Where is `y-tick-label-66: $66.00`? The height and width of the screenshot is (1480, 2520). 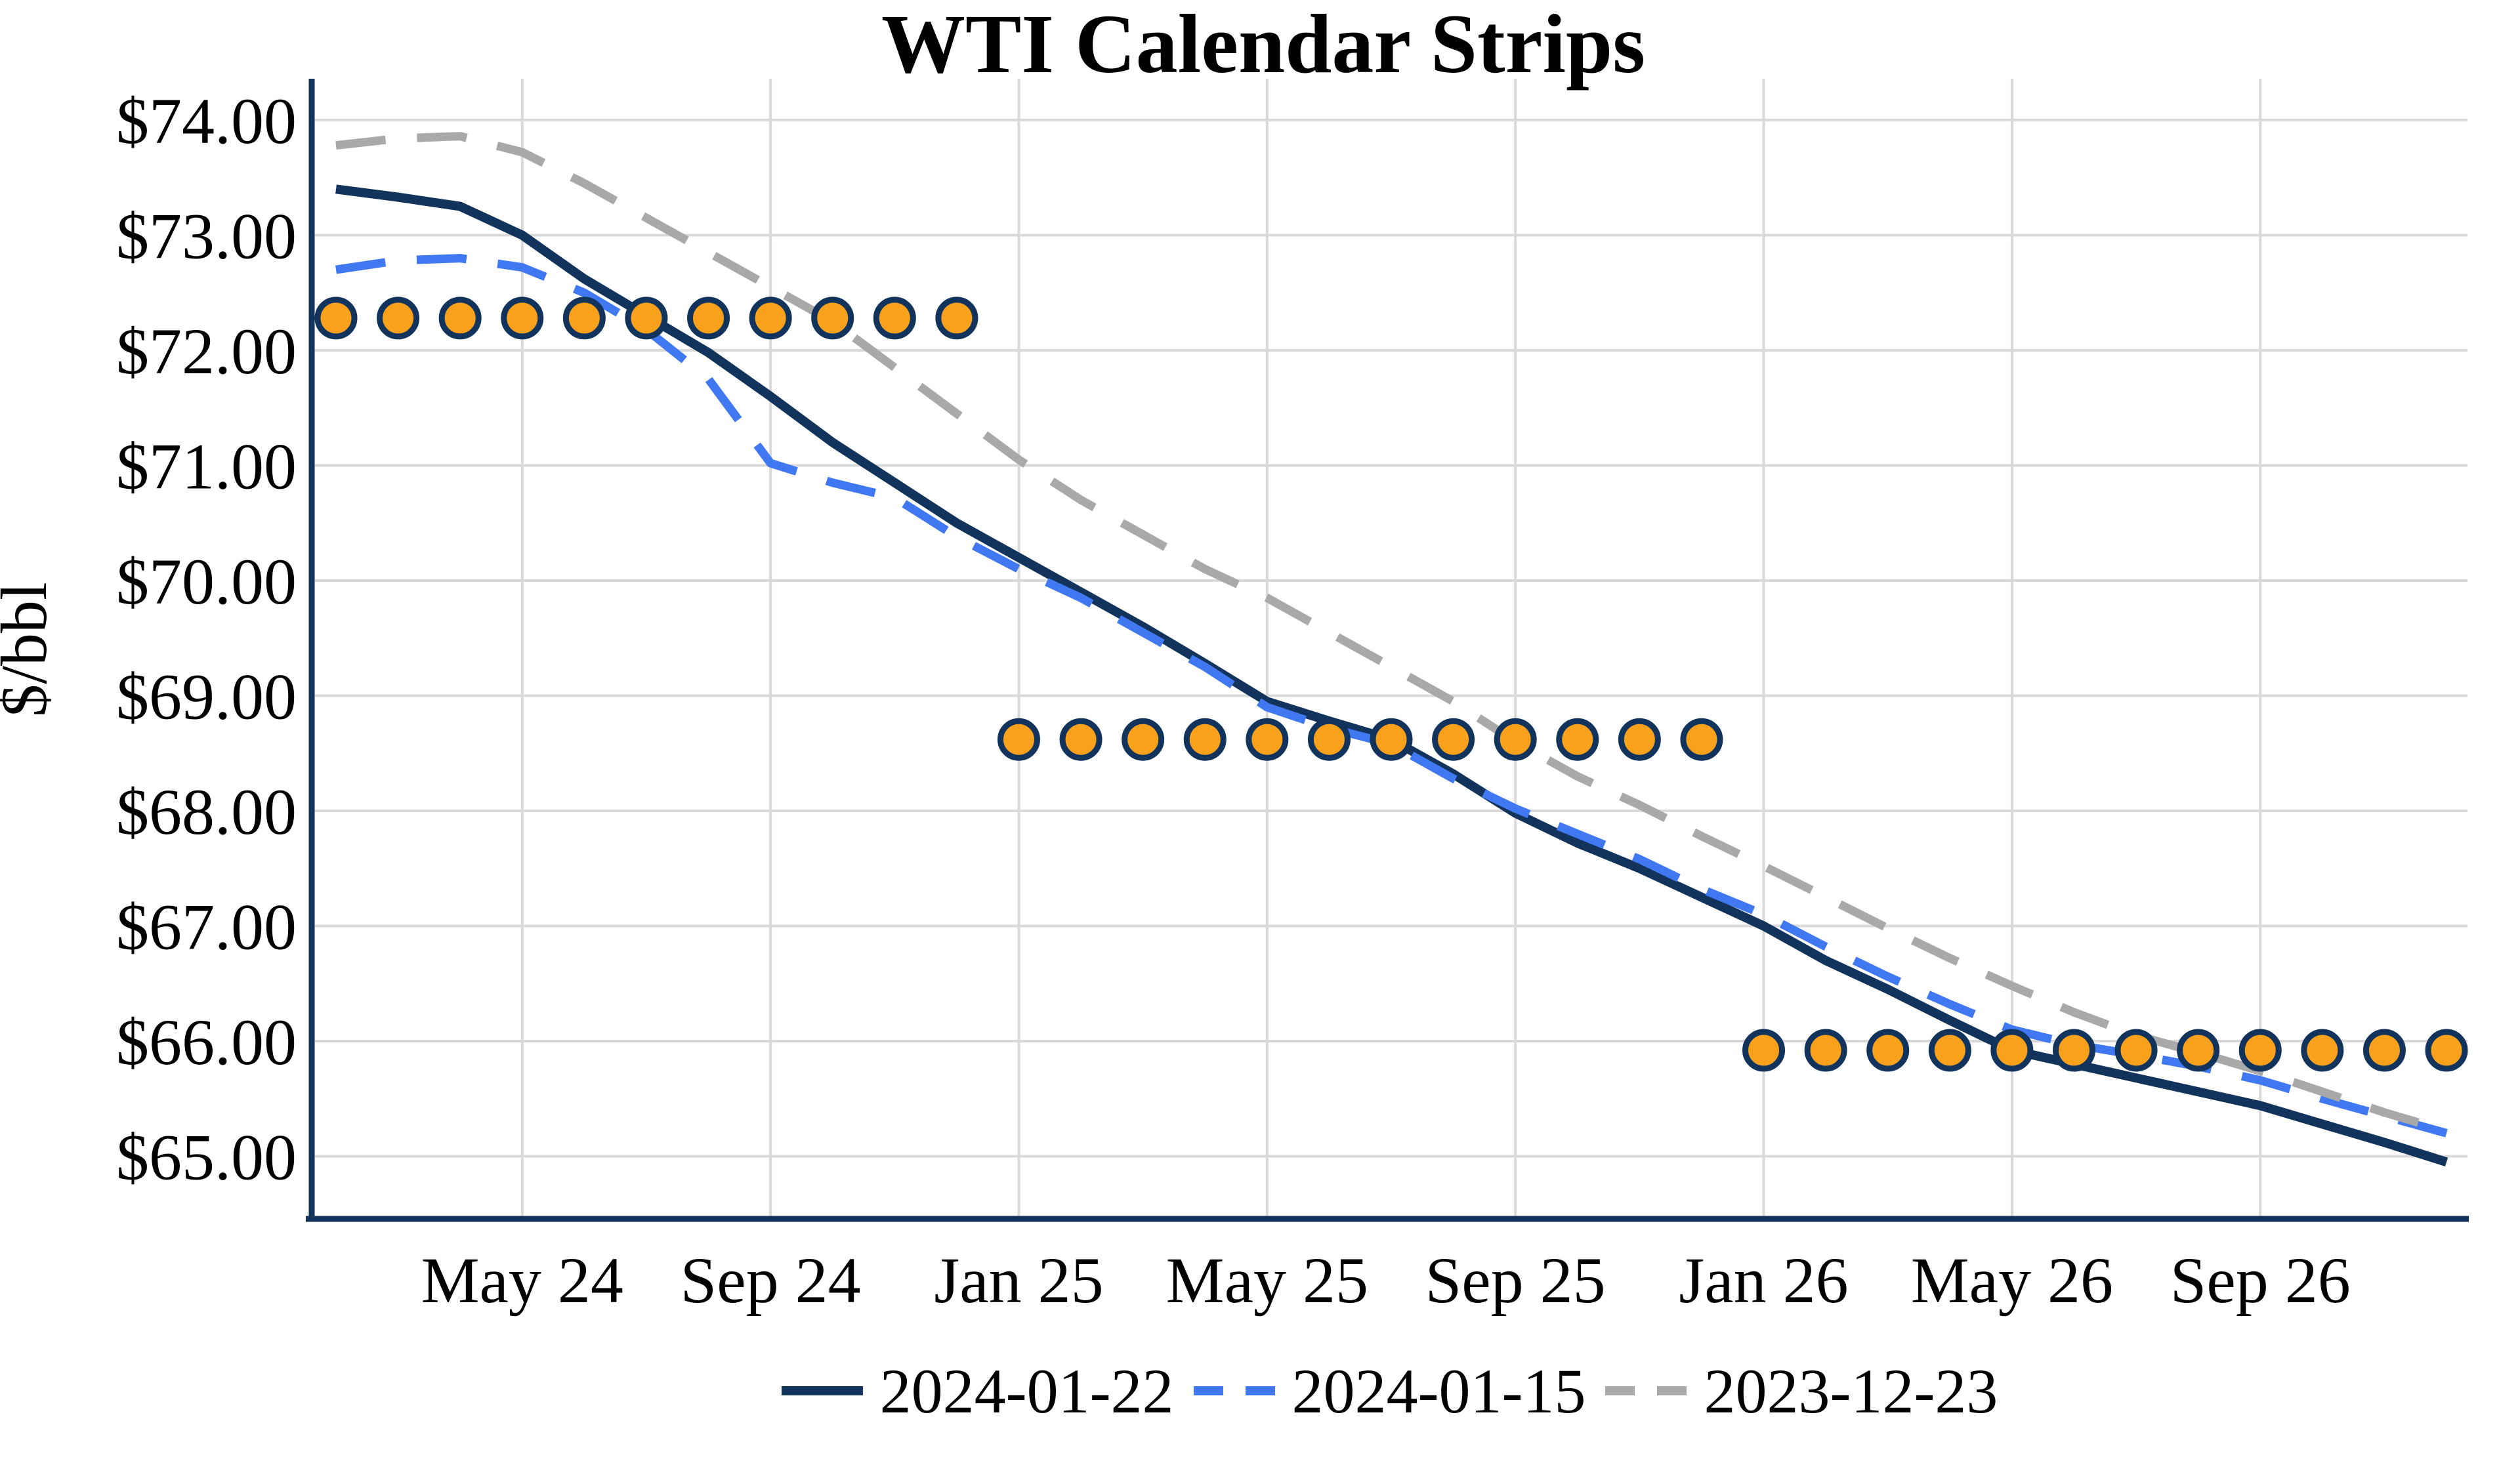 y-tick-label-66: $66.00 is located at coordinates (206, 1042).